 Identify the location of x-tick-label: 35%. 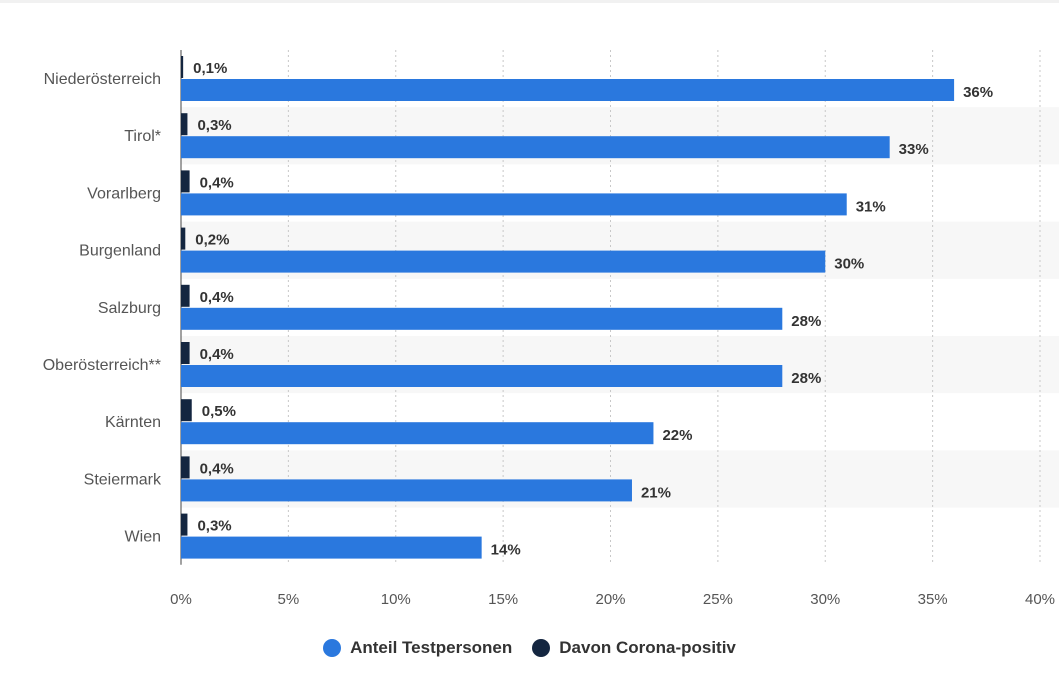
(933, 599).